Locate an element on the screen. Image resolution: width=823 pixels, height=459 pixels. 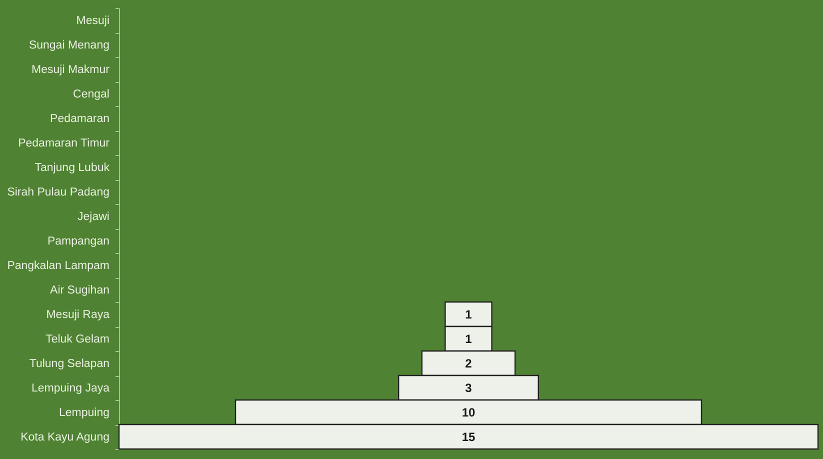
category-label: Pedamaran Timur is located at coordinates (64, 143).